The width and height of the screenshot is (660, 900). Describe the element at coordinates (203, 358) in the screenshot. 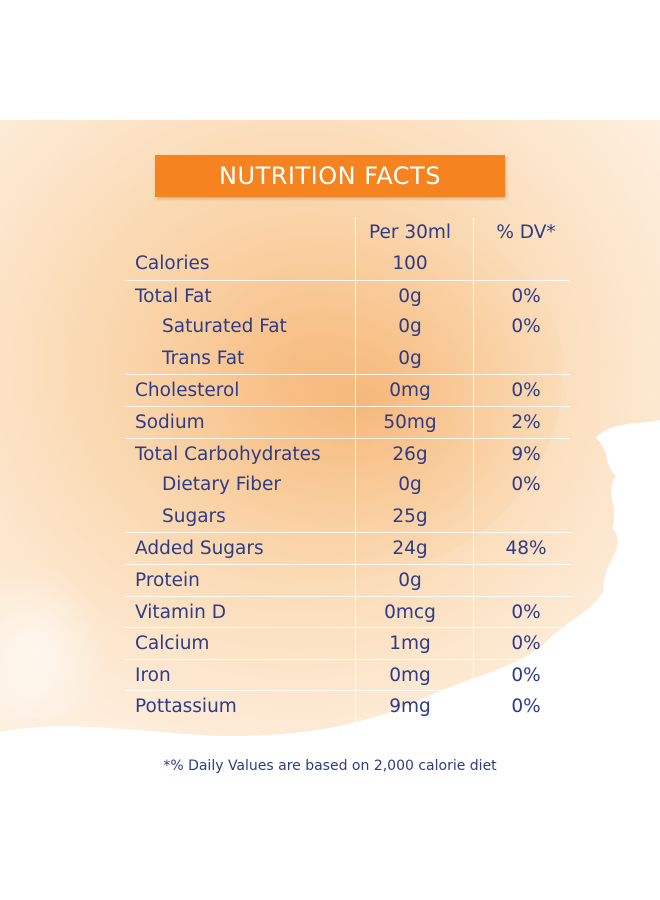

I see `nutrient-label: Trans Fat` at that location.